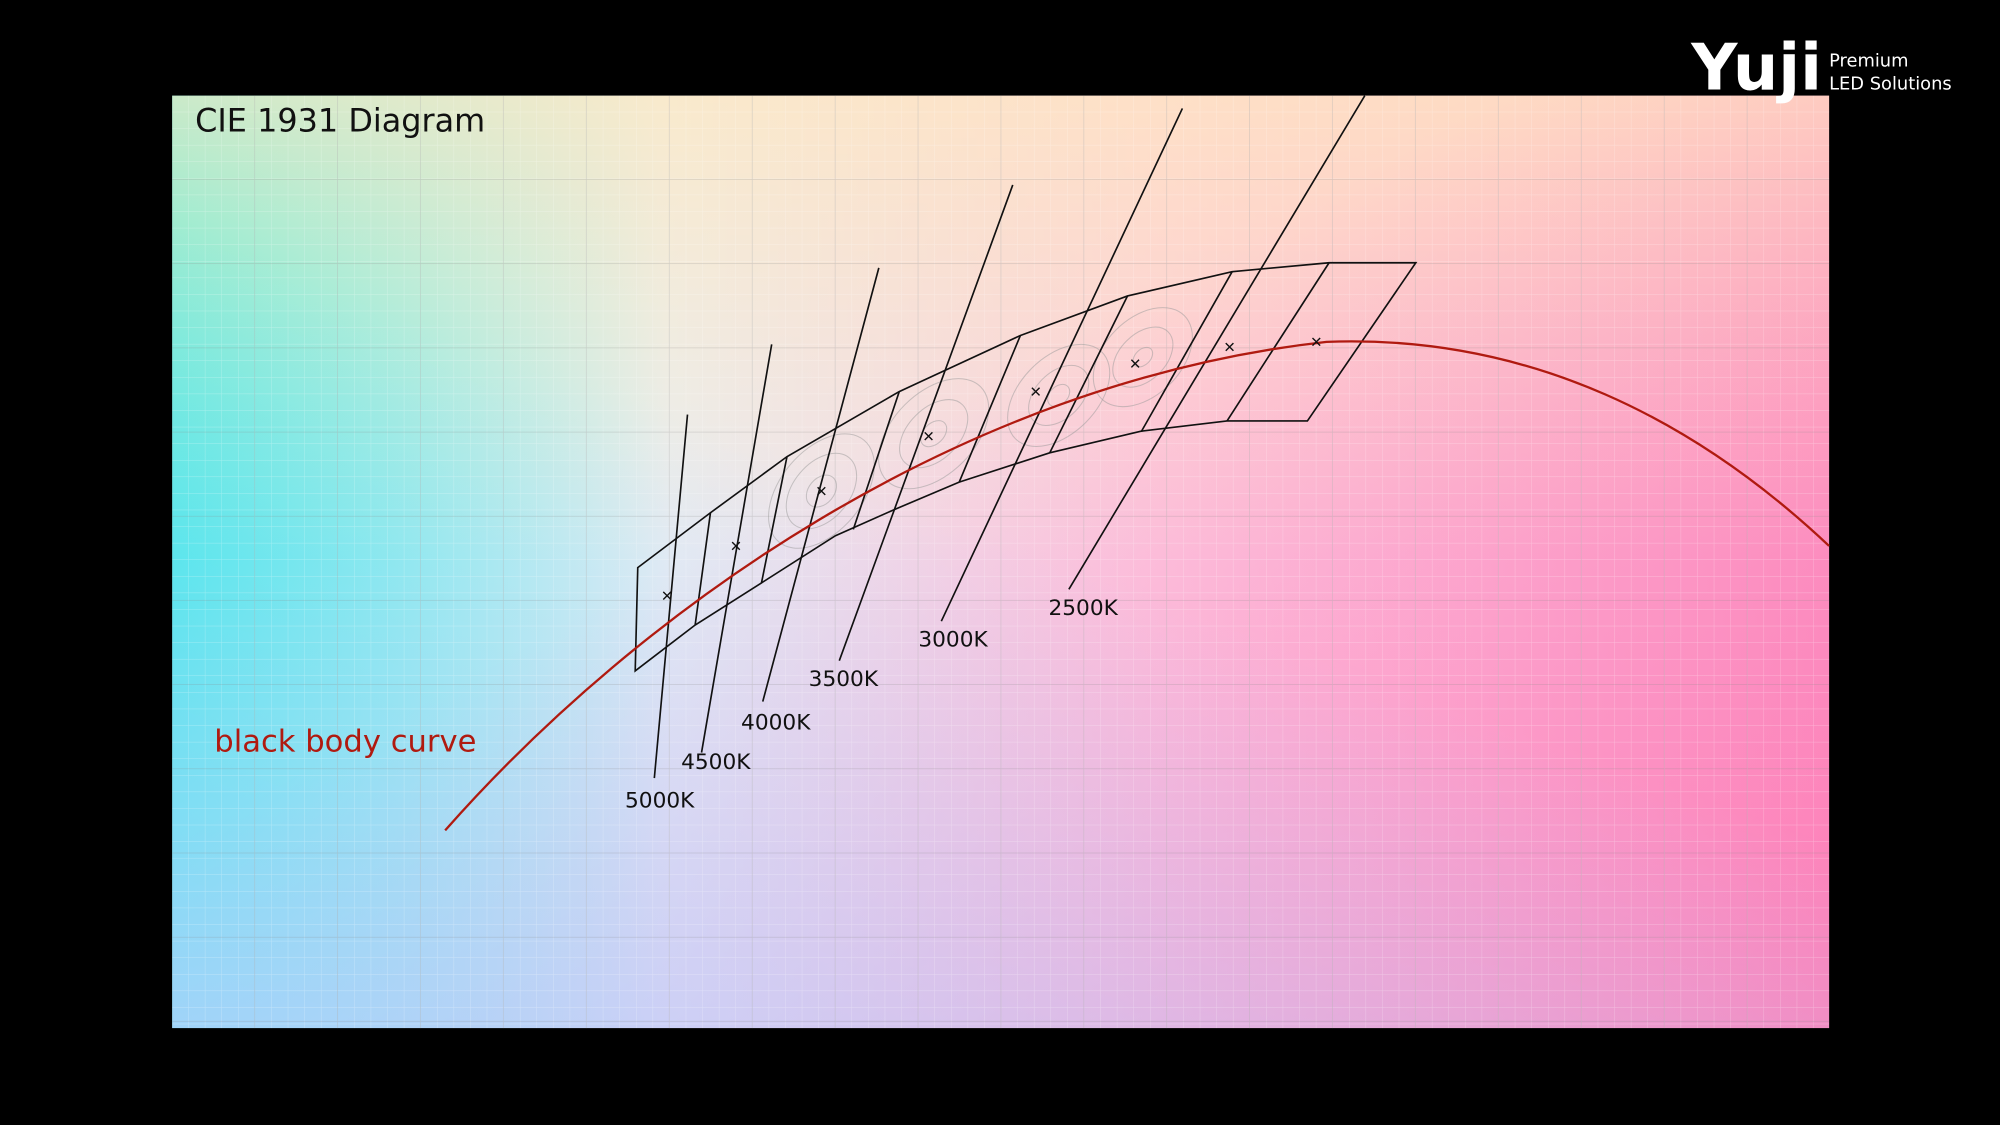  What do you see at coordinates (340, 120) in the screenshot?
I see `title: CIE 1931 Diagram` at bounding box center [340, 120].